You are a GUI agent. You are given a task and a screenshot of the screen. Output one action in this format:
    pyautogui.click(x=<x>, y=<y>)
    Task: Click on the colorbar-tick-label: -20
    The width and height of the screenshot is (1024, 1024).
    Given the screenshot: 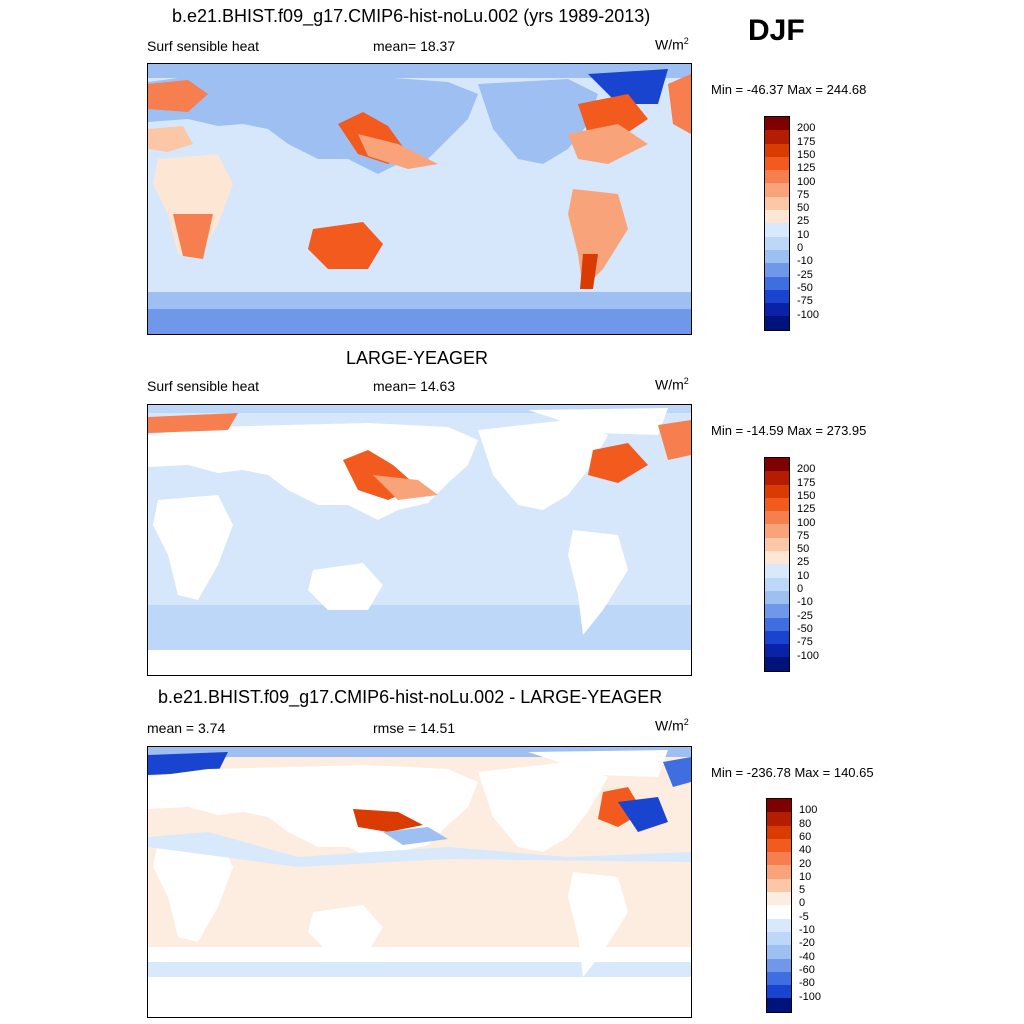 What is the action you would take?
    pyautogui.click(x=807, y=943)
    